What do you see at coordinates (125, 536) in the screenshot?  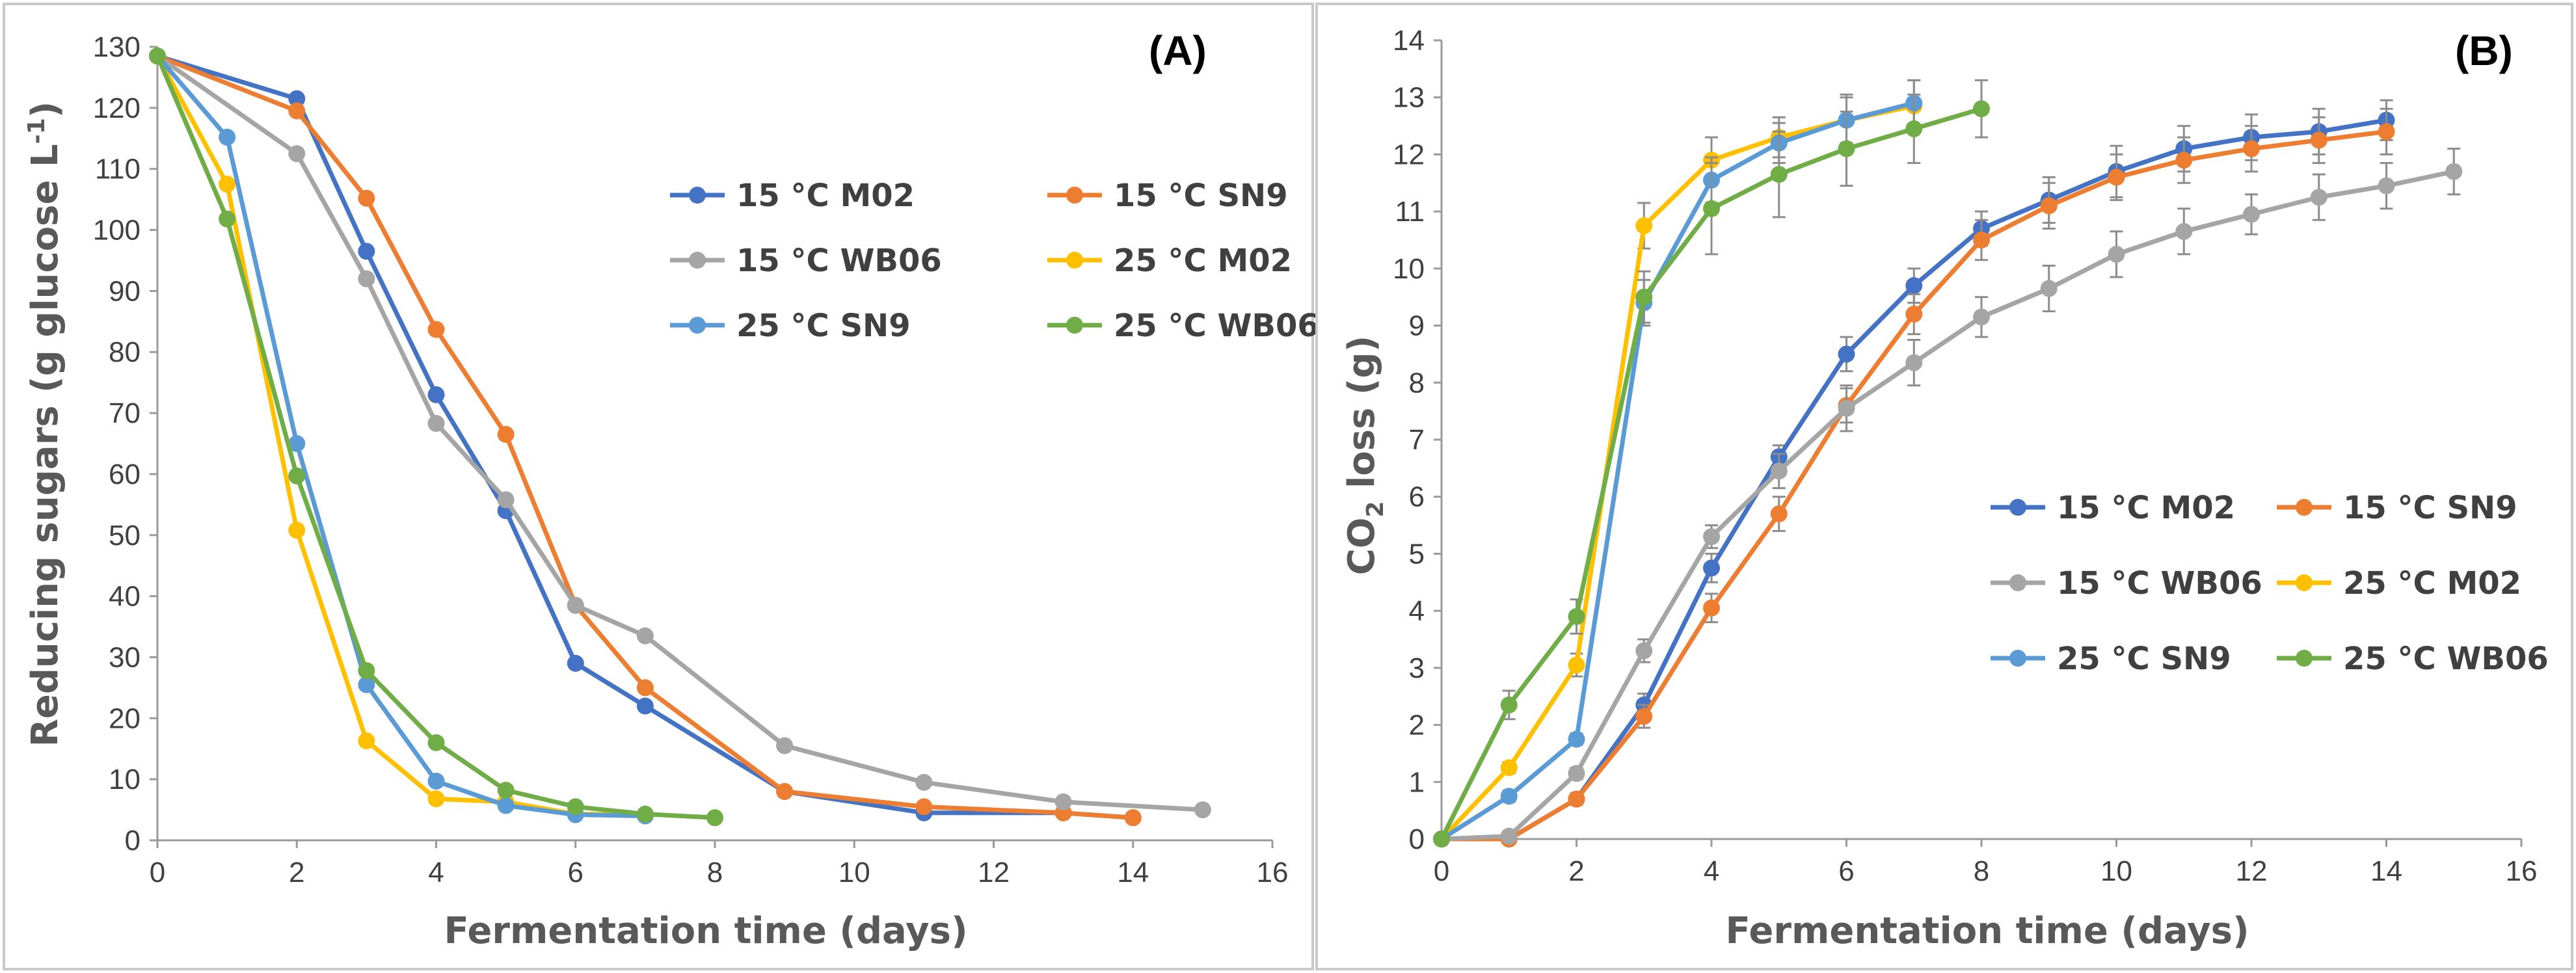 I see `y-tick-label: 50` at bounding box center [125, 536].